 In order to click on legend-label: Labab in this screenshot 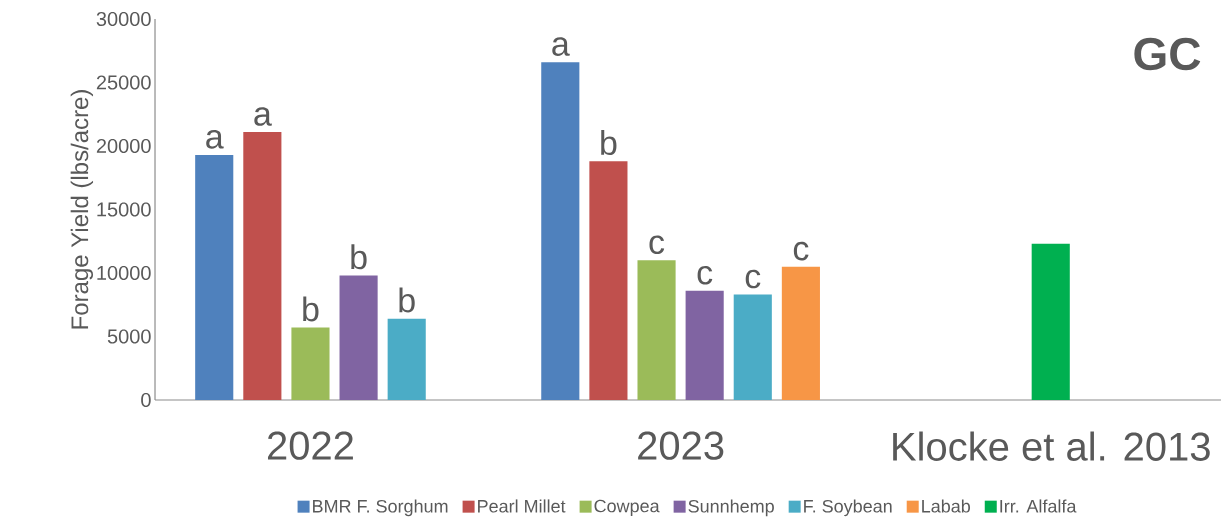, I will do `click(946, 506)`.